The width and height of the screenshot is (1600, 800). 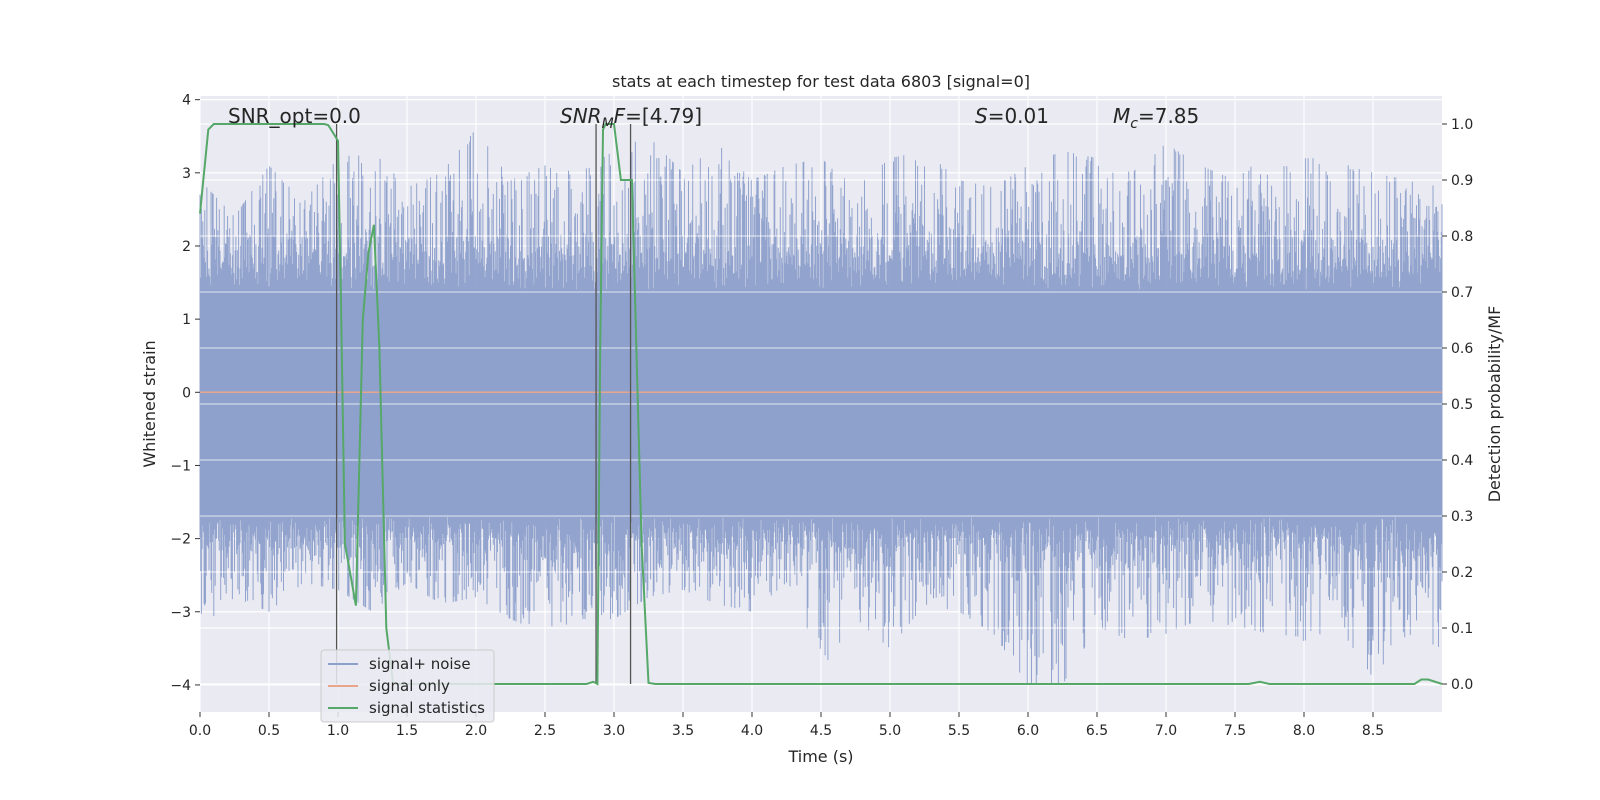 What do you see at coordinates (1462, 349) in the screenshot?
I see `y-tick-label-right: 0.6` at bounding box center [1462, 349].